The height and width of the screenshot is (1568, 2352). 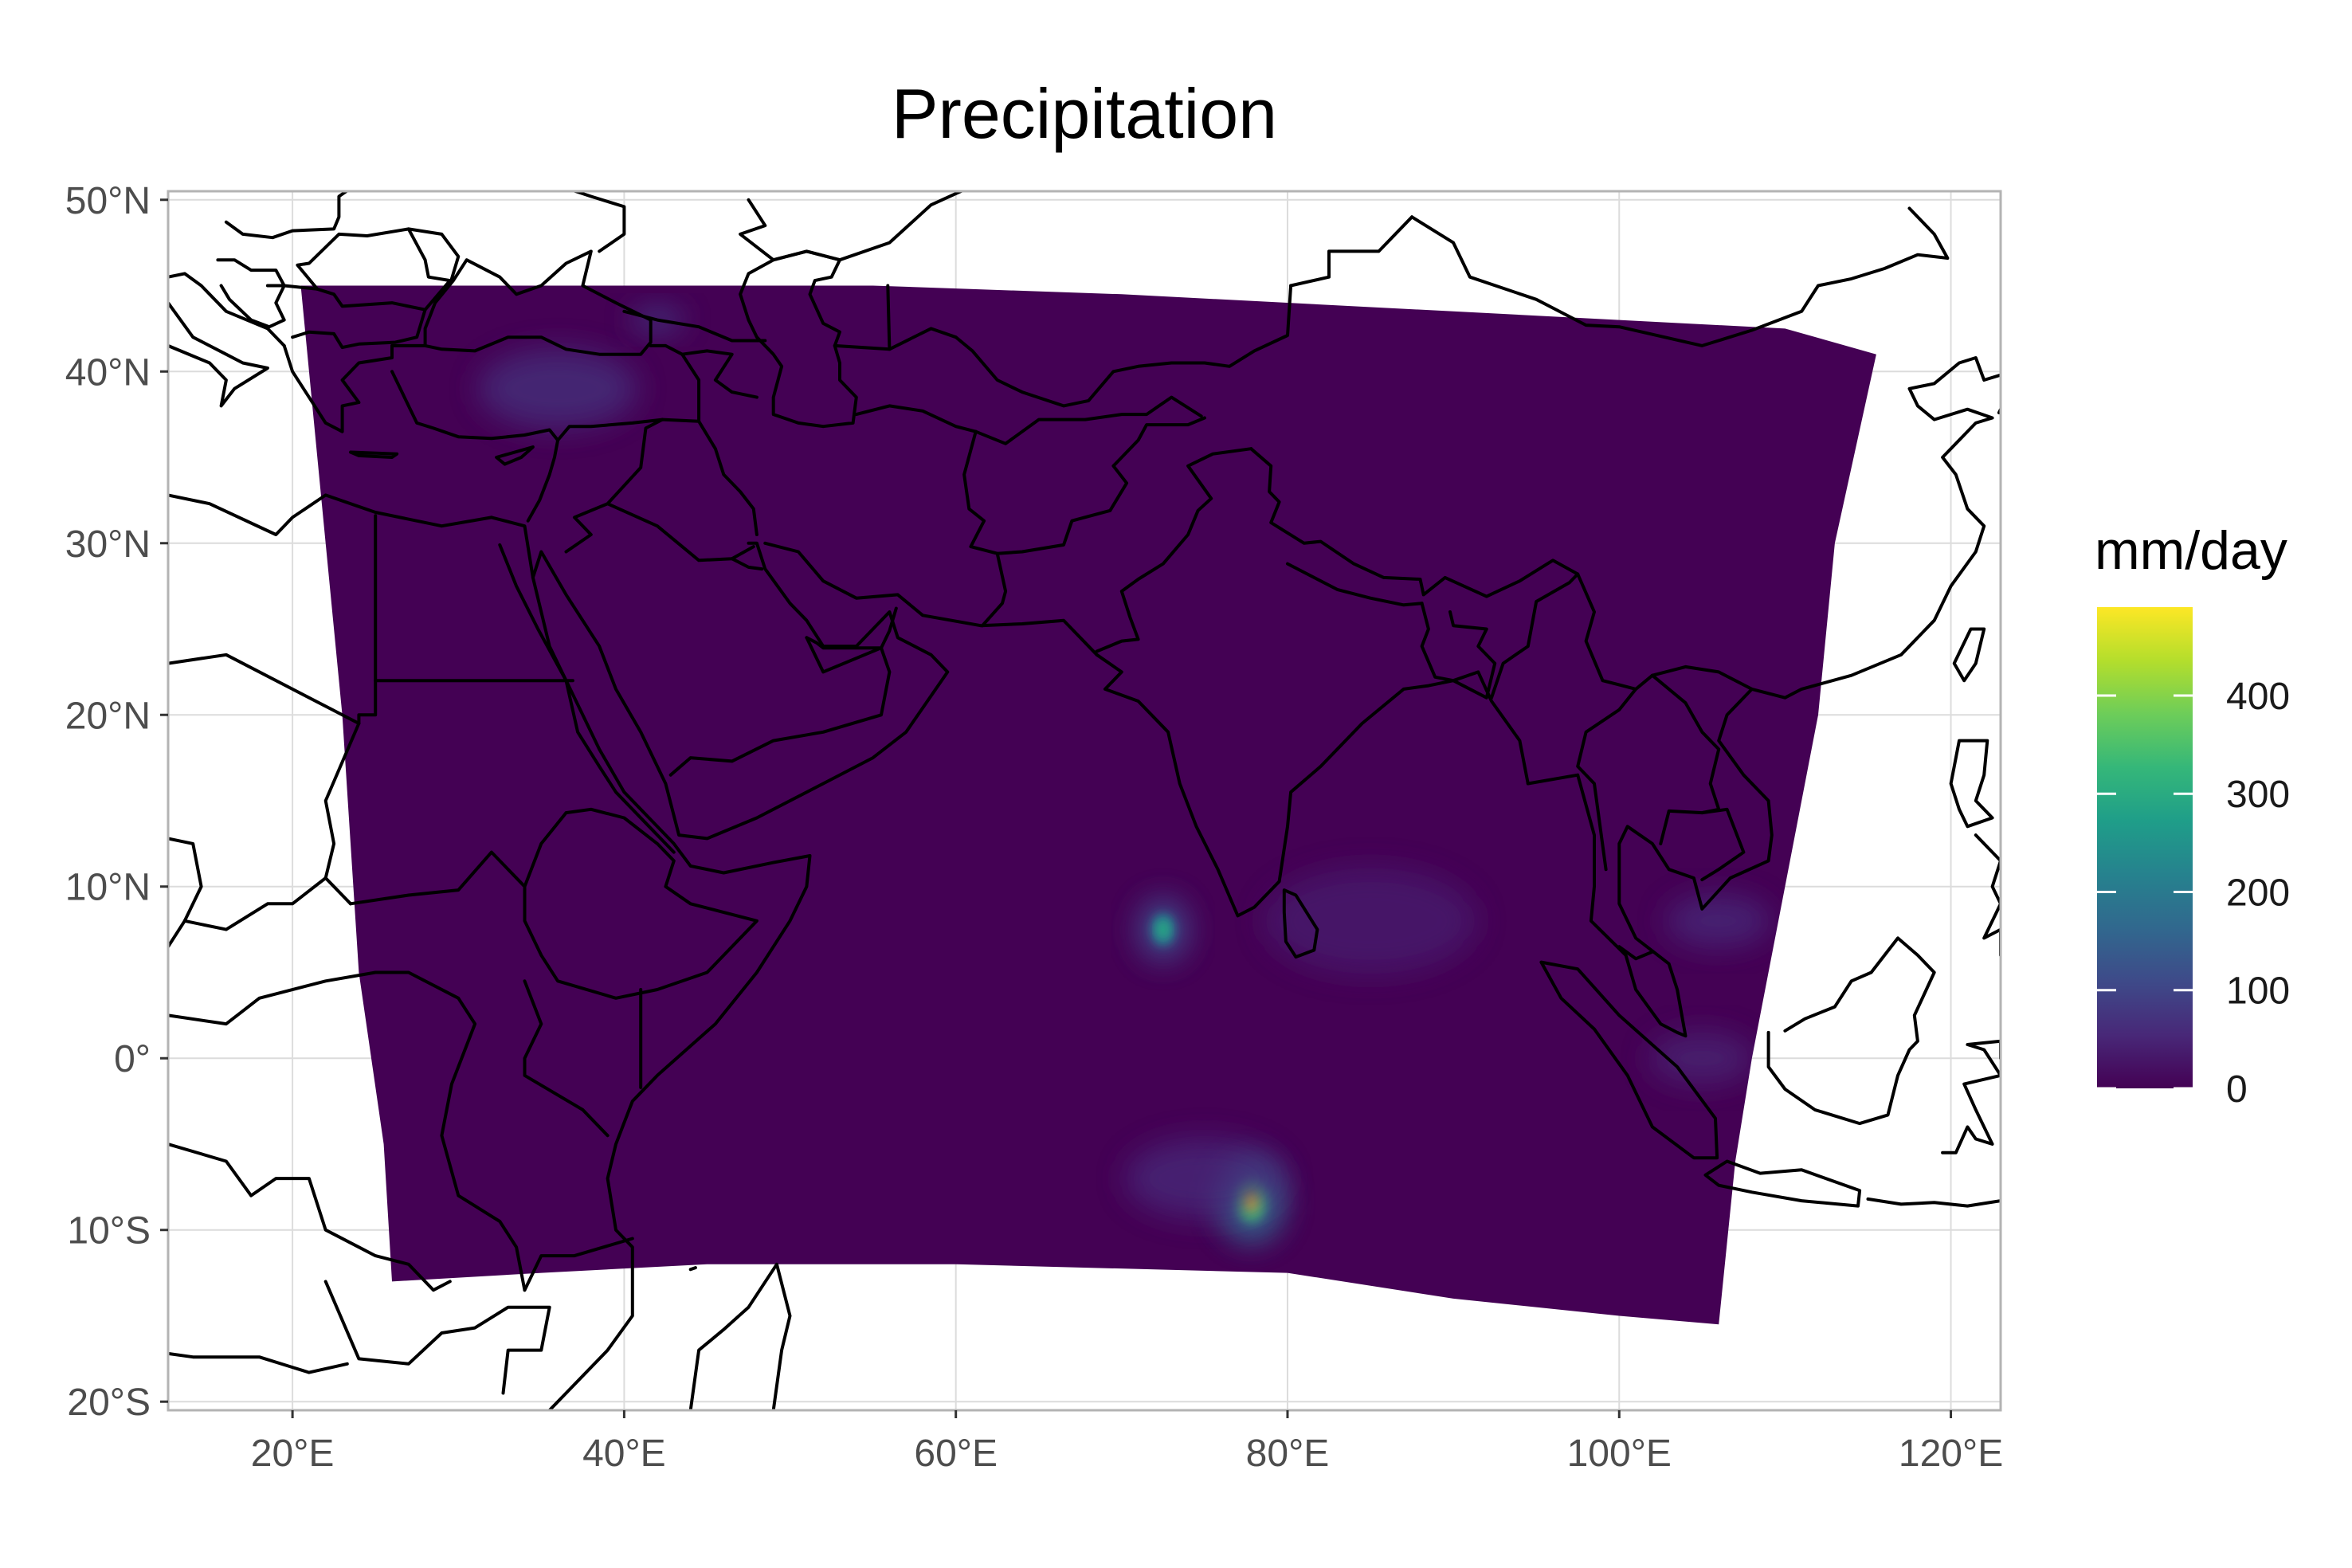 I want to click on colorbar-label: 300, so click(x=2258, y=795).